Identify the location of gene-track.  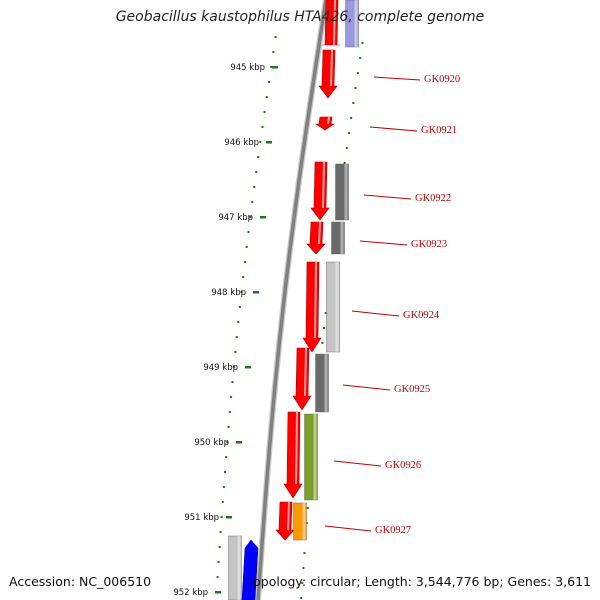
(307, 270).